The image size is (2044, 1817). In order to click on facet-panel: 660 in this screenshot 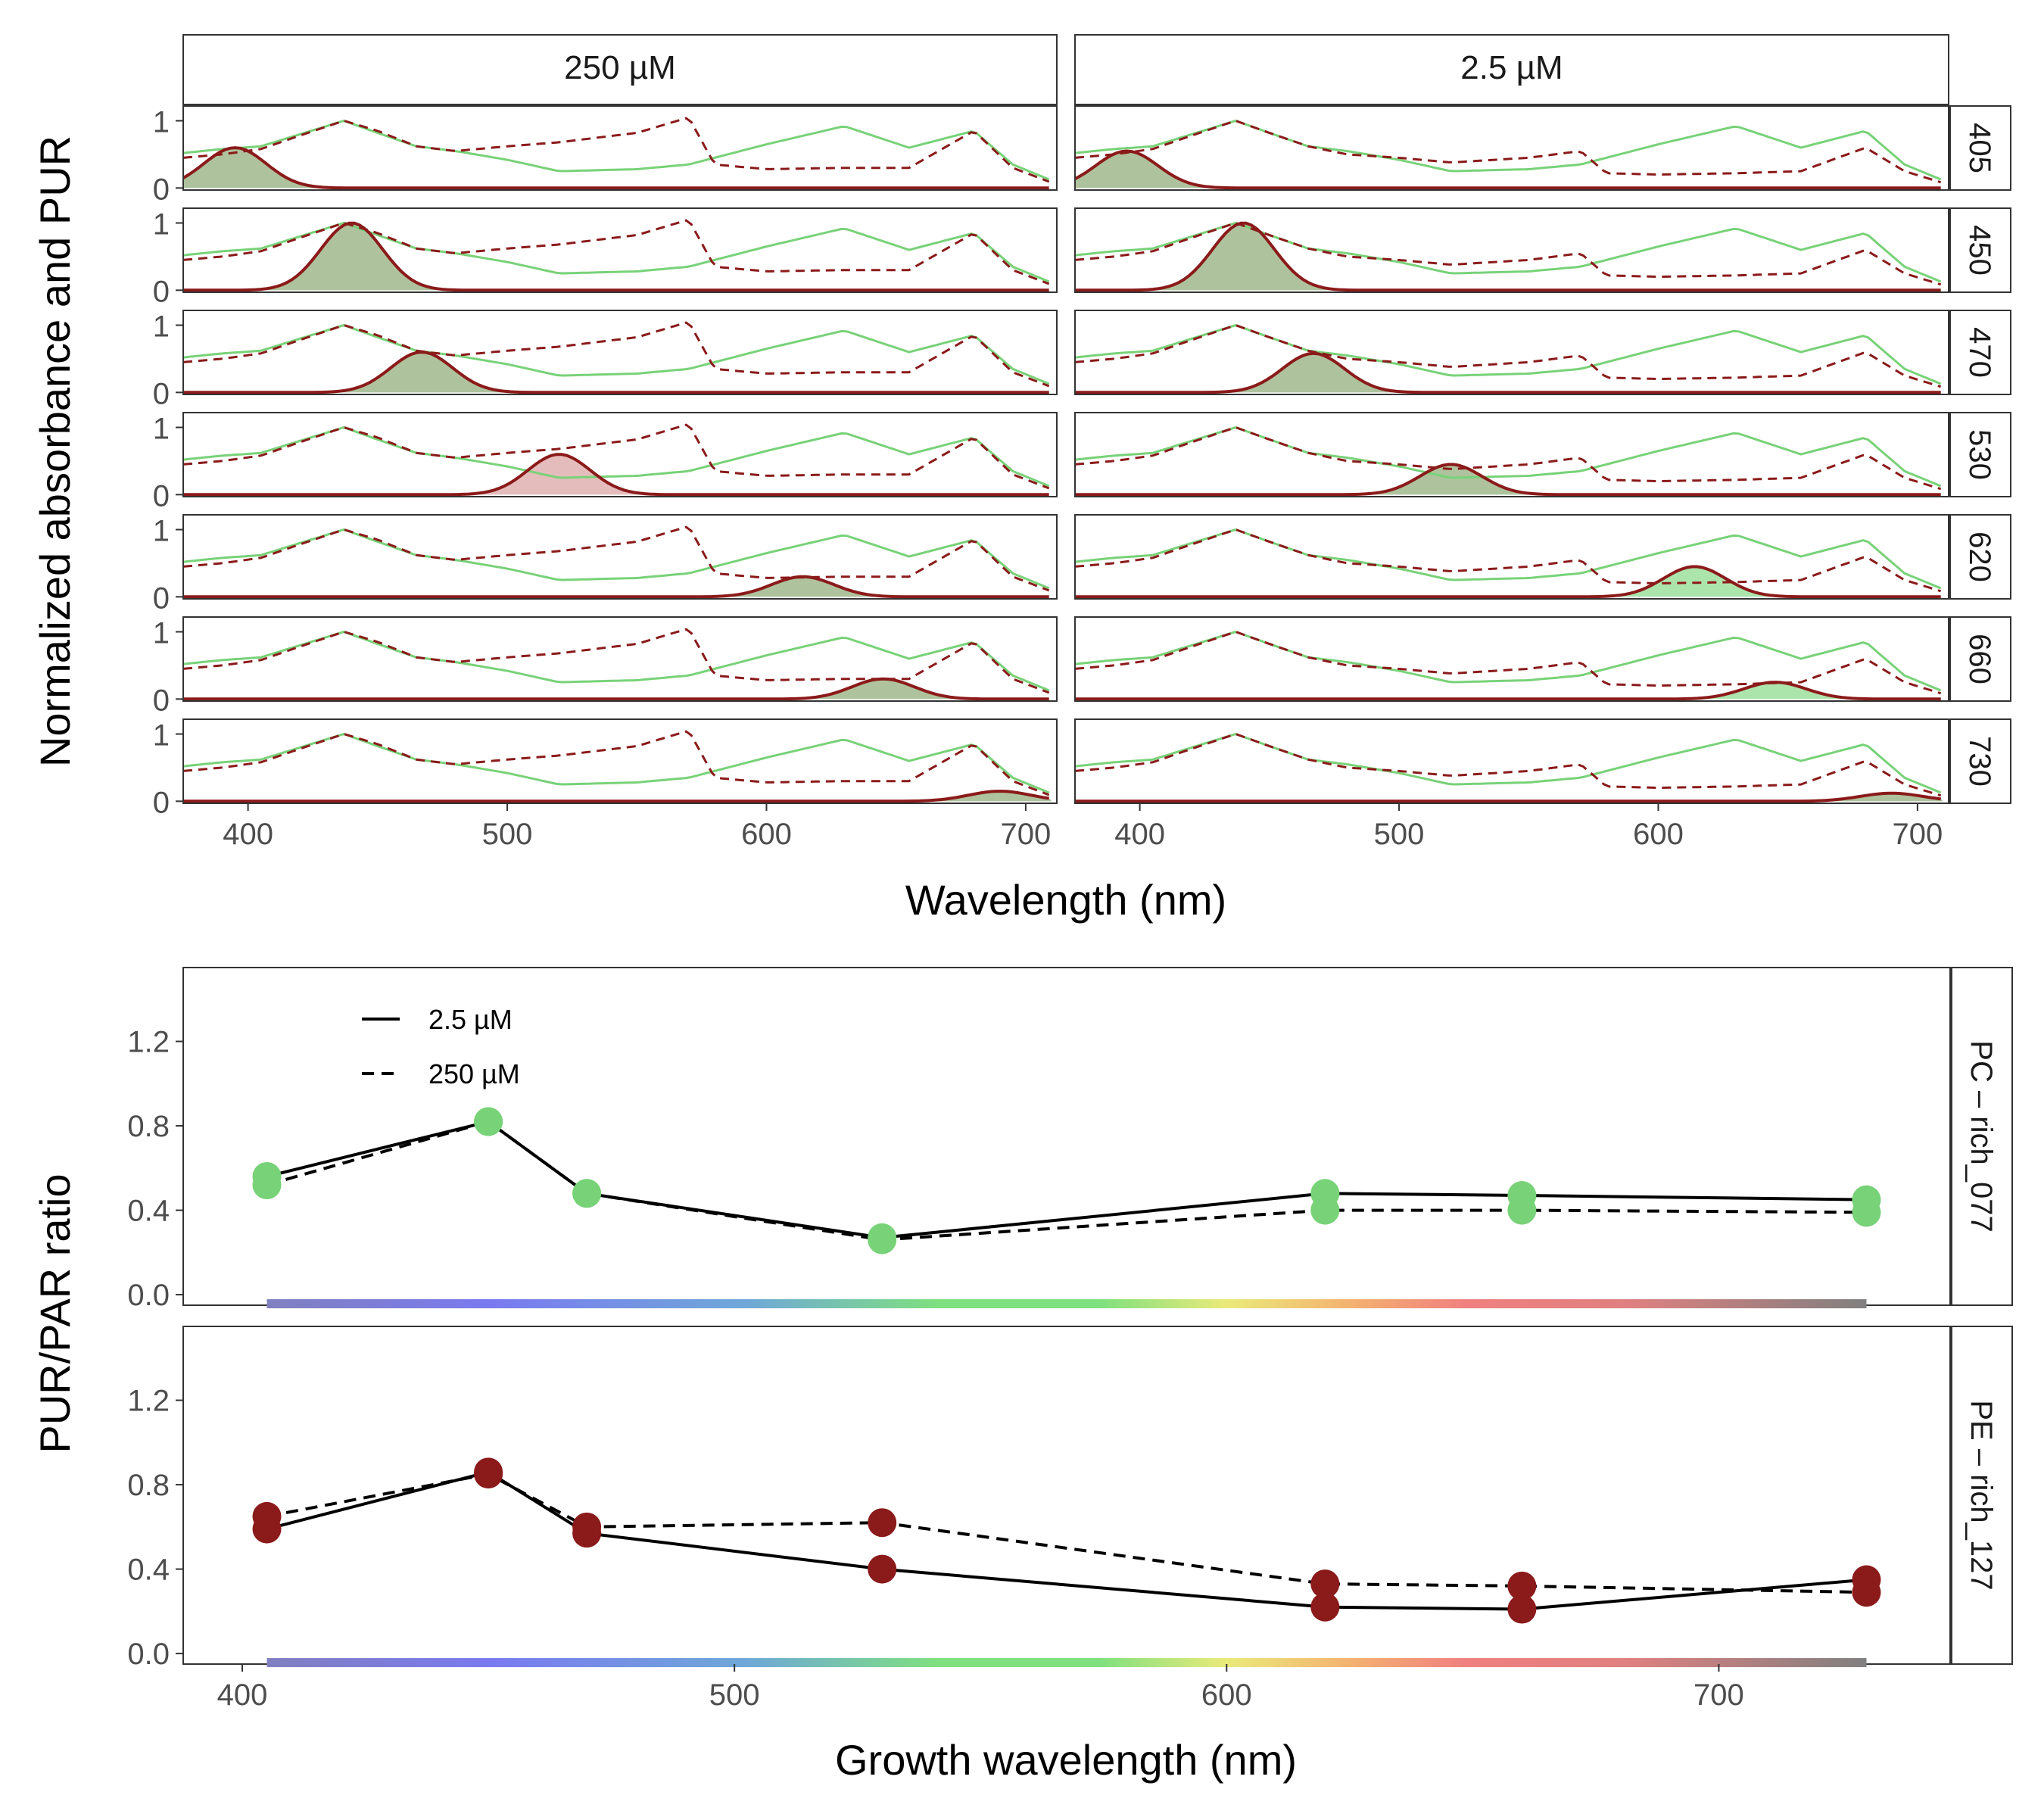, I will do `click(1542, 659)`.